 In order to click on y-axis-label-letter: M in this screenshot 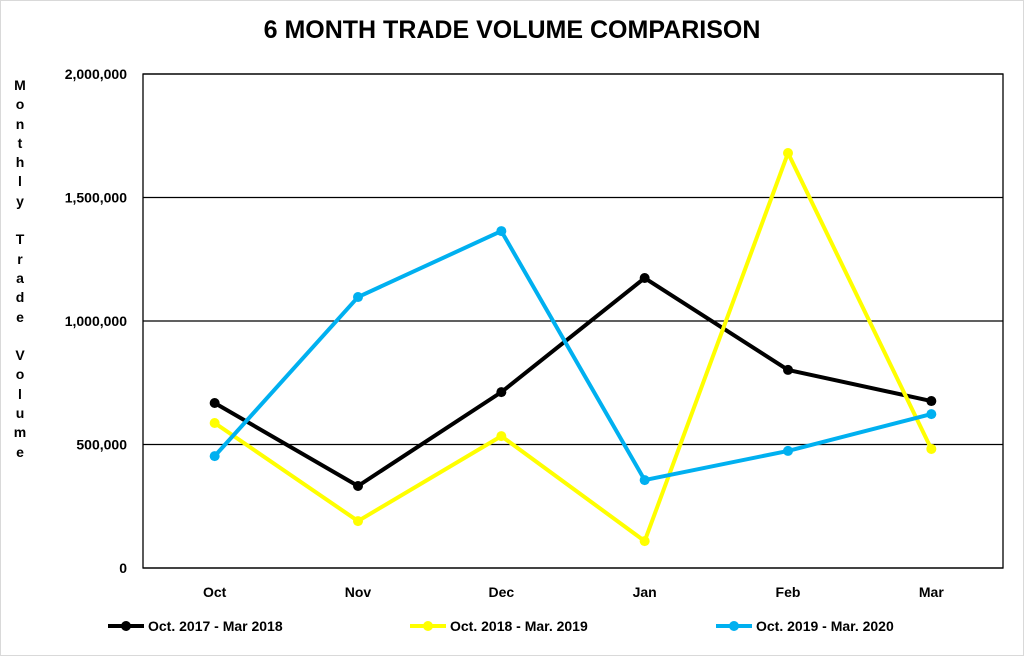, I will do `click(20, 85)`.